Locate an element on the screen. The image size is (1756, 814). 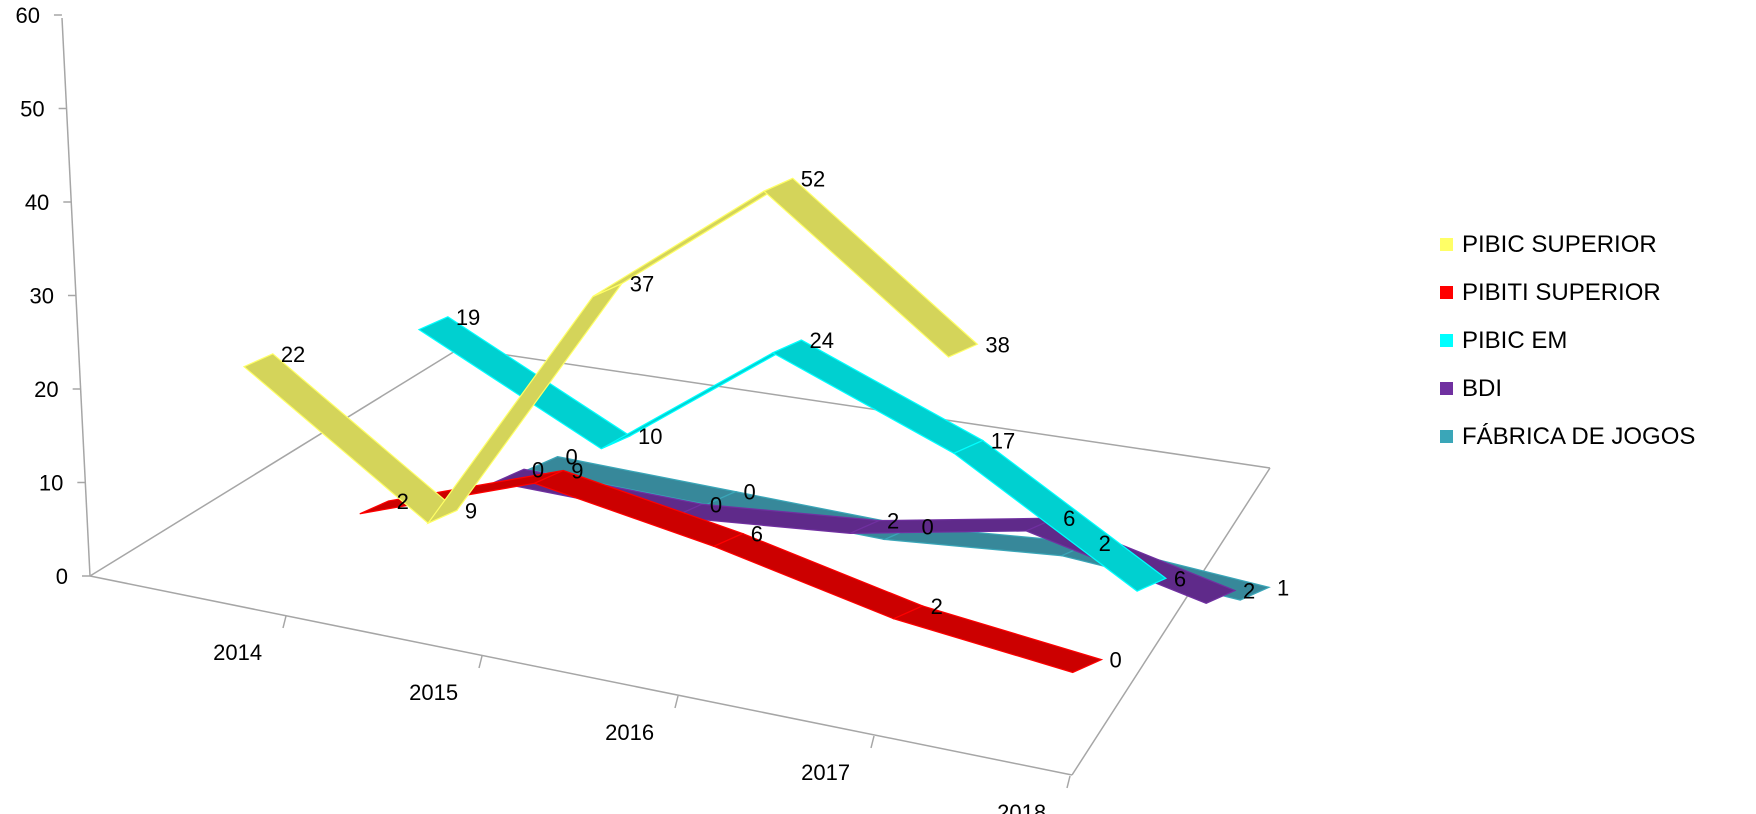
legend-item: BDI is located at coordinates (1471, 388).